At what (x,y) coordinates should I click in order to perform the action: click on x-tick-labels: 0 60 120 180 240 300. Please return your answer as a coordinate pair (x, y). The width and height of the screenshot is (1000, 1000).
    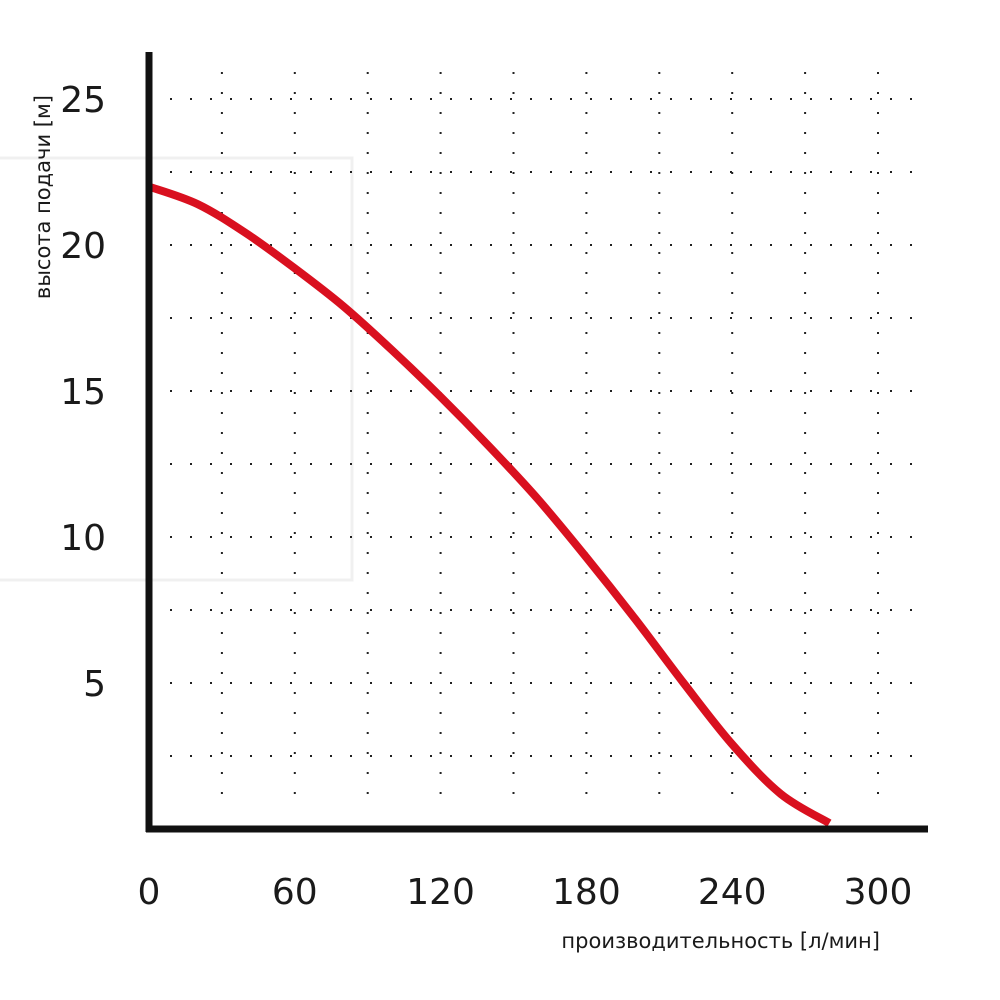
    Looking at the image, I should click on (525, 892).